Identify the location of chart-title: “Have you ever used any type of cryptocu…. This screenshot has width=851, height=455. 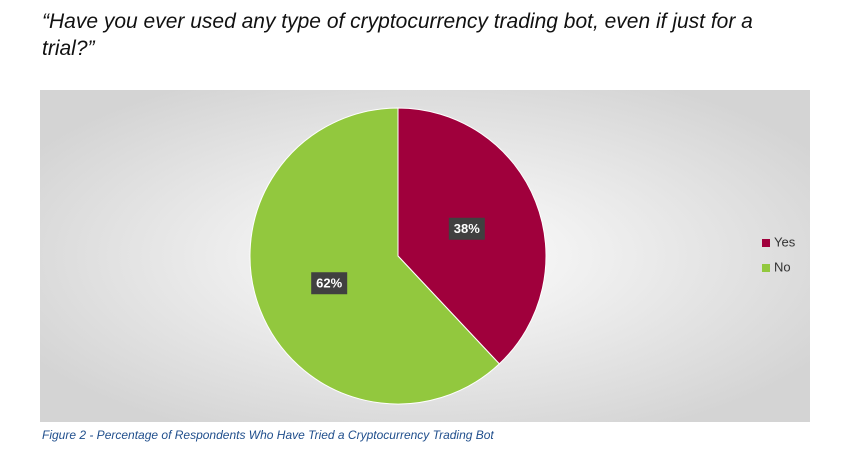
(397, 35).